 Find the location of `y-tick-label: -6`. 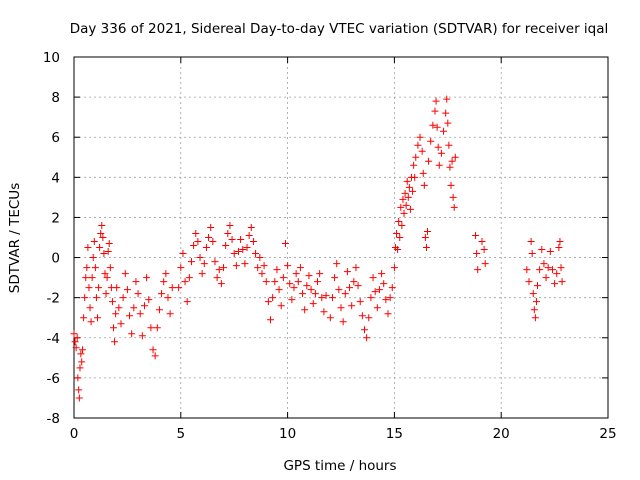

y-tick-label: -6 is located at coordinates (53, 379).